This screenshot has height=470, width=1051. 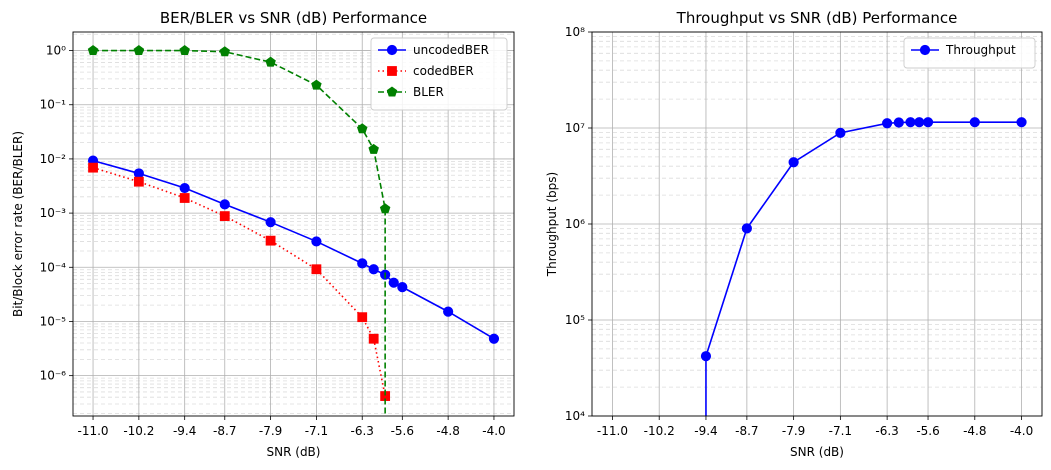 What do you see at coordinates (18, 224) in the screenshot?
I see `y-axis-label: Bit/Block error rate (BER/BLER)` at bounding box center [18, 224].